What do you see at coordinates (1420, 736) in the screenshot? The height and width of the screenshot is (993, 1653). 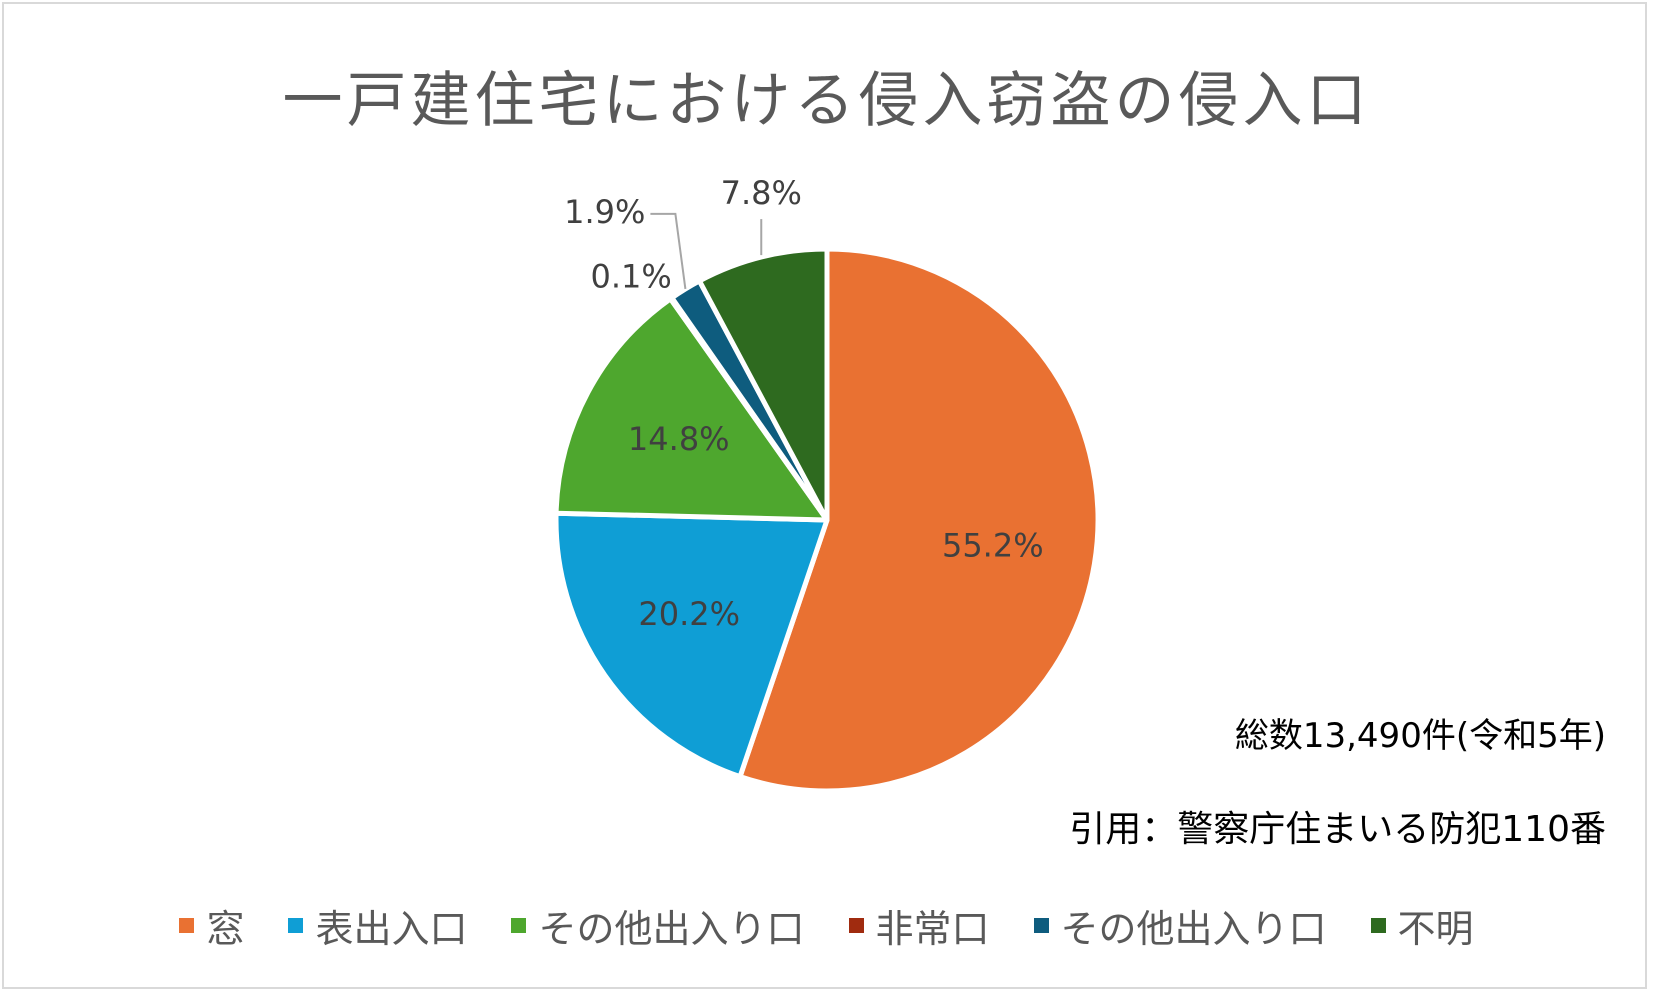 I see `total-count-note: 総数13,490件(令和5年)` at bounding box center [1420, 736].